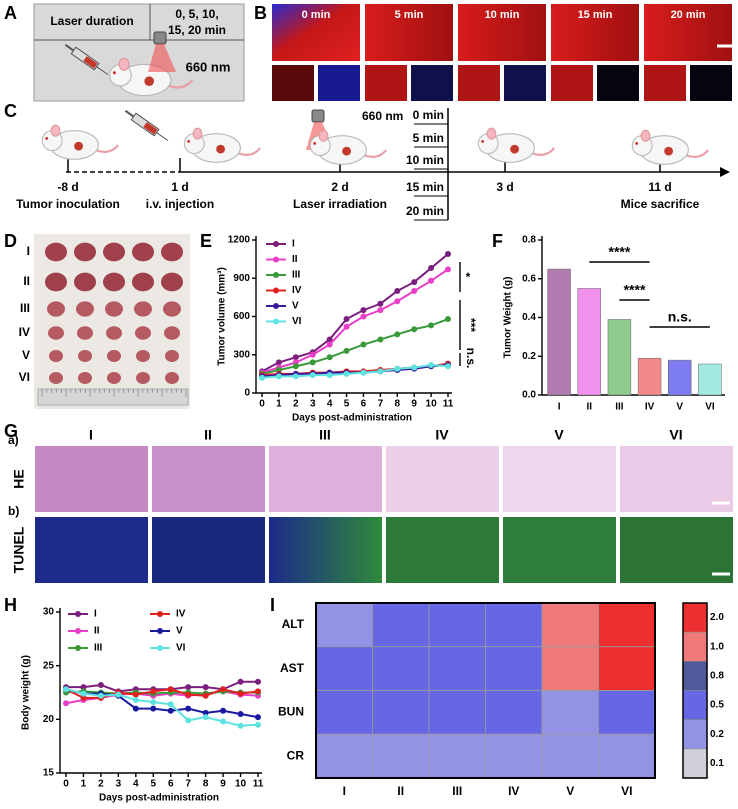  What do you see at coordinates (400, 791) in the screenshot?
I see `column-label: II` at bounding box center [400, 791].